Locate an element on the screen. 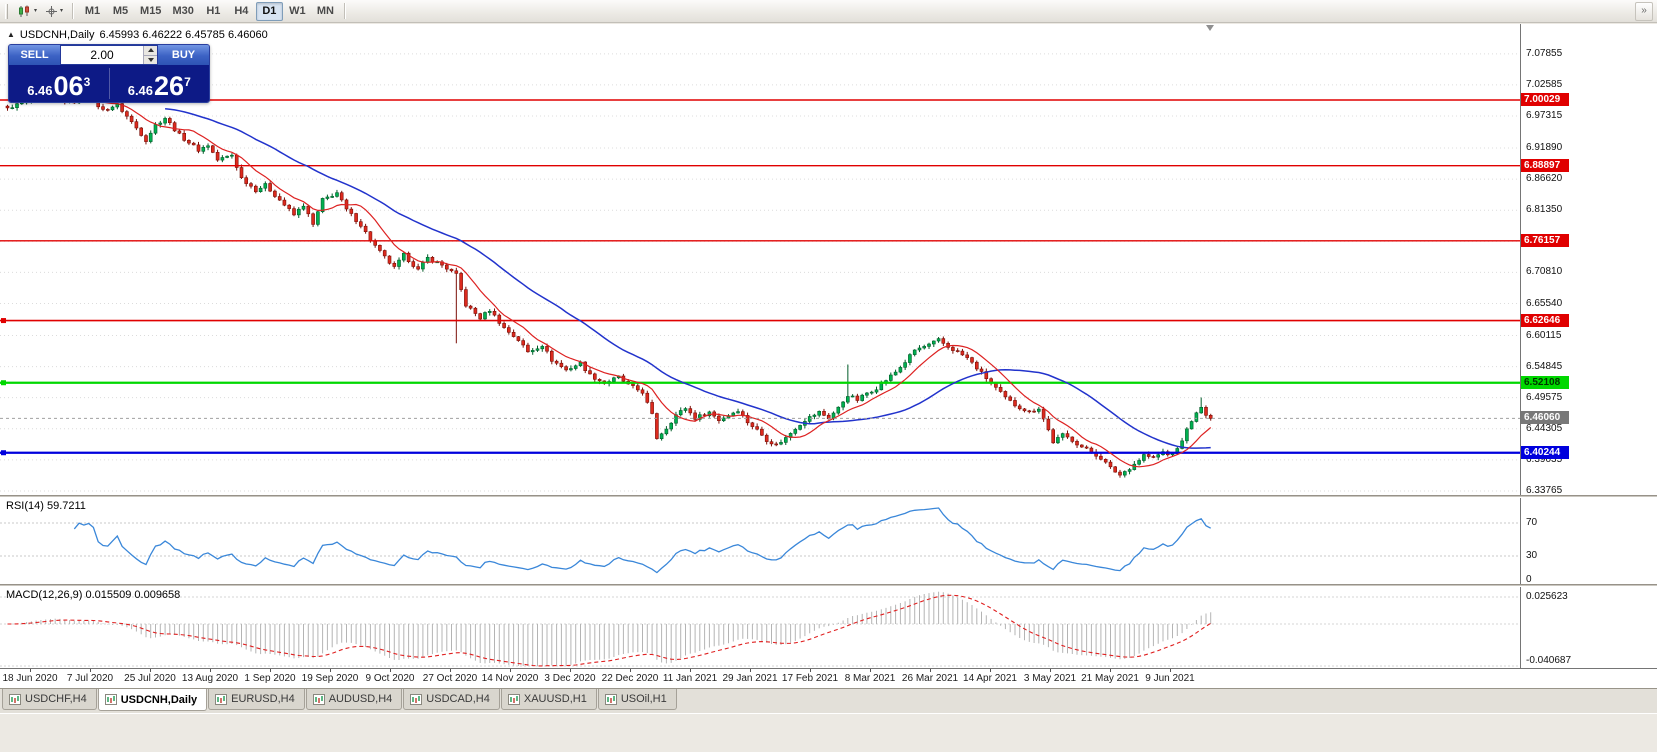 This screenshot has width=1657, height=752. date-axis-label: 7 Jul 2020 is located at coordinates (90, 678).